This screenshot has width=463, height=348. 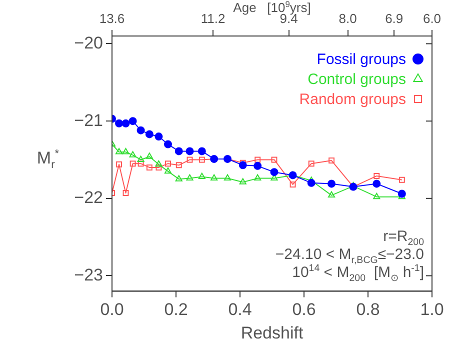 What do you see at coordinates (112, 310) in the screenshot?
I see `x-tick-label: 0.0` at bounding box center [112, 310].